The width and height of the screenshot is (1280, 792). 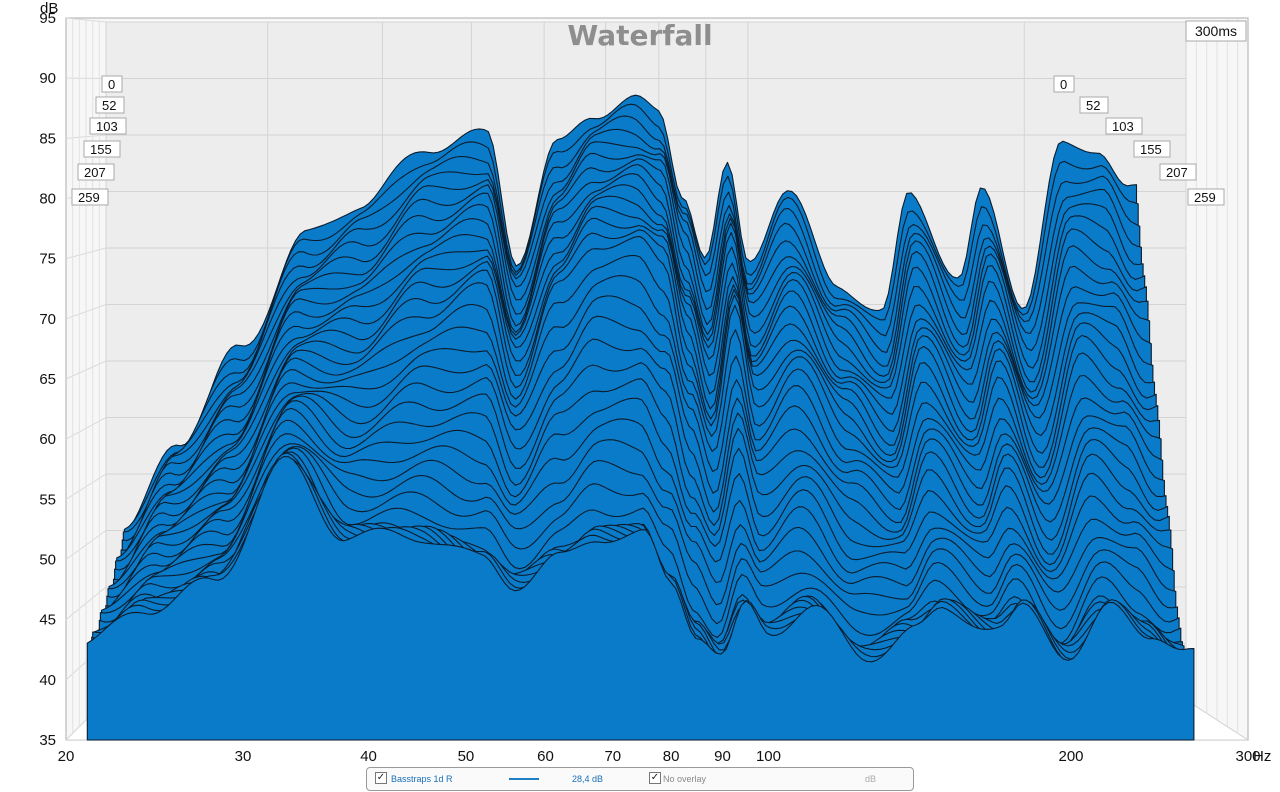 What do you see at coordinates (722, 756) in the screenshot?
I see `x-tick-label: 90` at bounding box center [722, 756].